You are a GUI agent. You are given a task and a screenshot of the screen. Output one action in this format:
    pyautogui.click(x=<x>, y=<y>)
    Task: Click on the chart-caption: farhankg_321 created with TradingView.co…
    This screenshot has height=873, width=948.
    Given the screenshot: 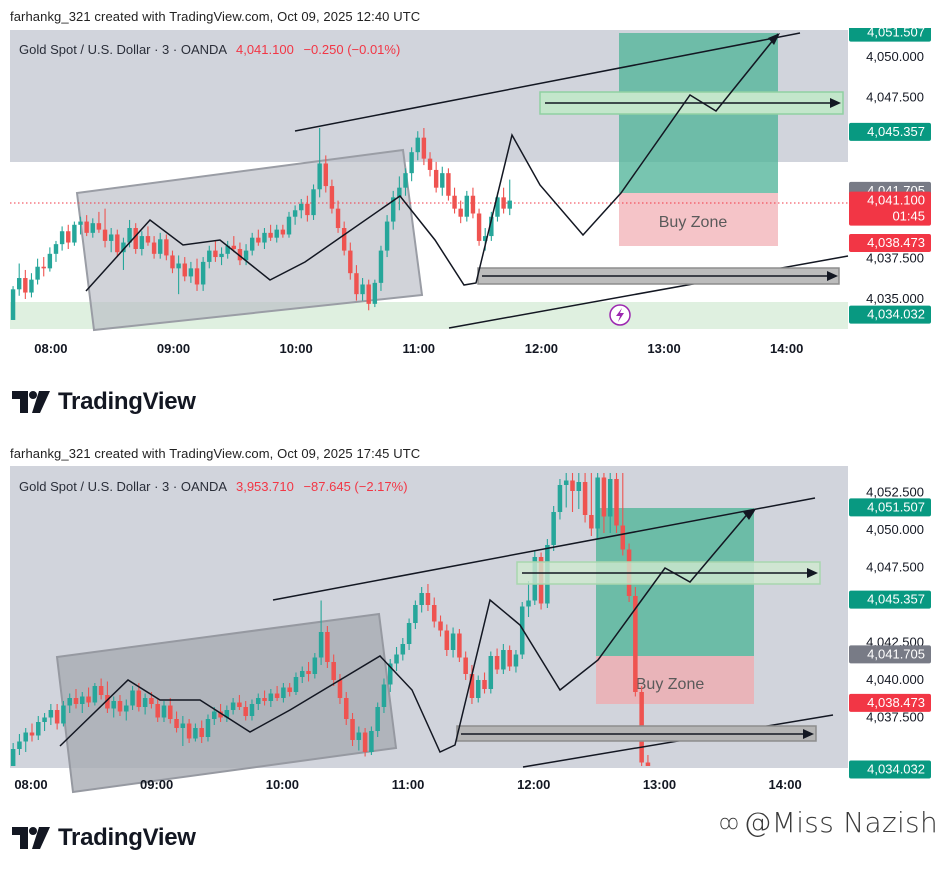 What is the action you would take?
    pyautogui.click(x=215, y=16)
    